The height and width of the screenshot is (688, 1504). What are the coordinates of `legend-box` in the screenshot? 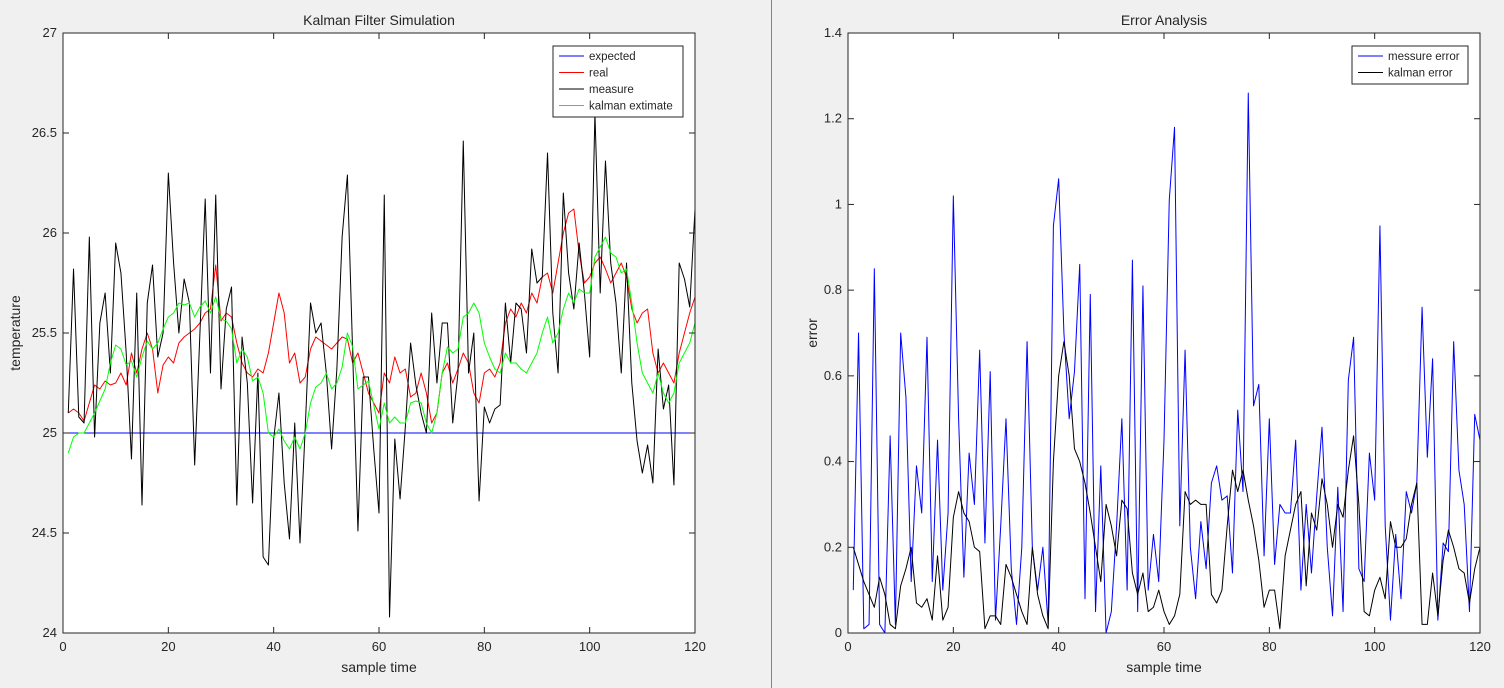 It's located at (1410, 65).